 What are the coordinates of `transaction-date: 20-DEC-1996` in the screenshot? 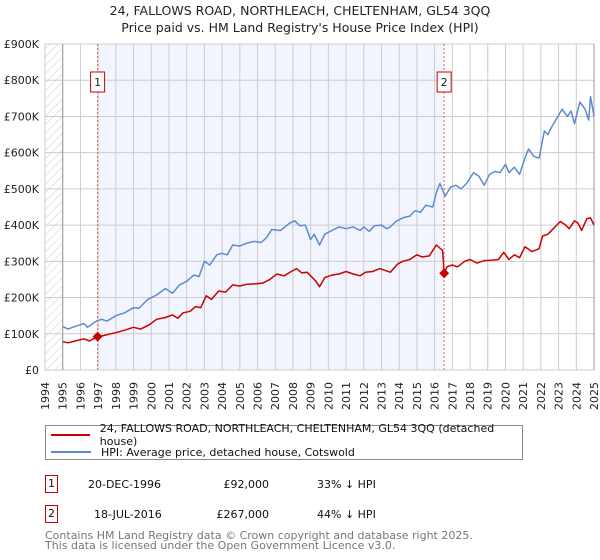 It's located at (125, 484).